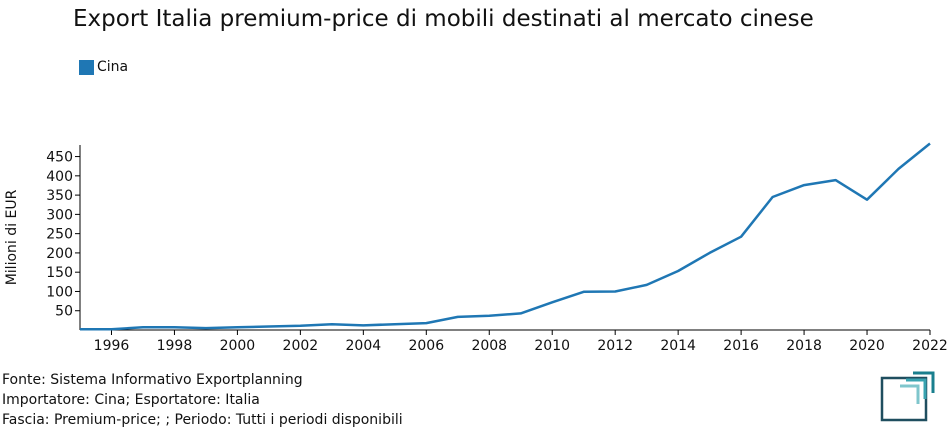 This screenshot has width=950, height=435. What do you see at coordinates (867, 346) in the screenshot?
I see `x-tick-label: 2020` at bounding box center [867, 346].